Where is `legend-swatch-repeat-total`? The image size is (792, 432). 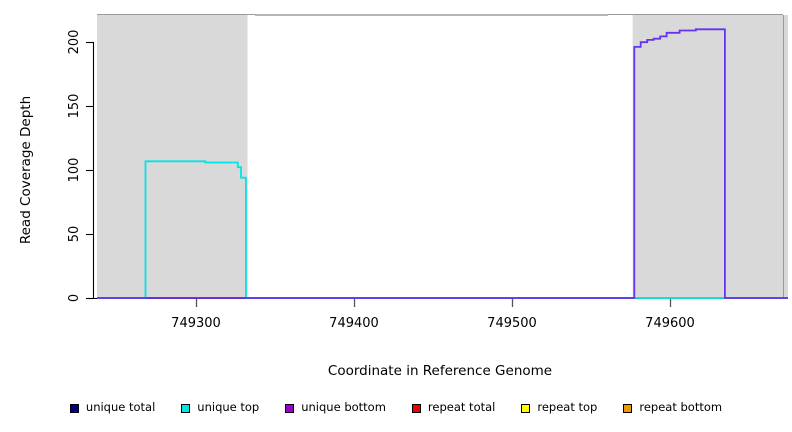
legend-swatch-repeat-total is located at coordinates (416, 408).